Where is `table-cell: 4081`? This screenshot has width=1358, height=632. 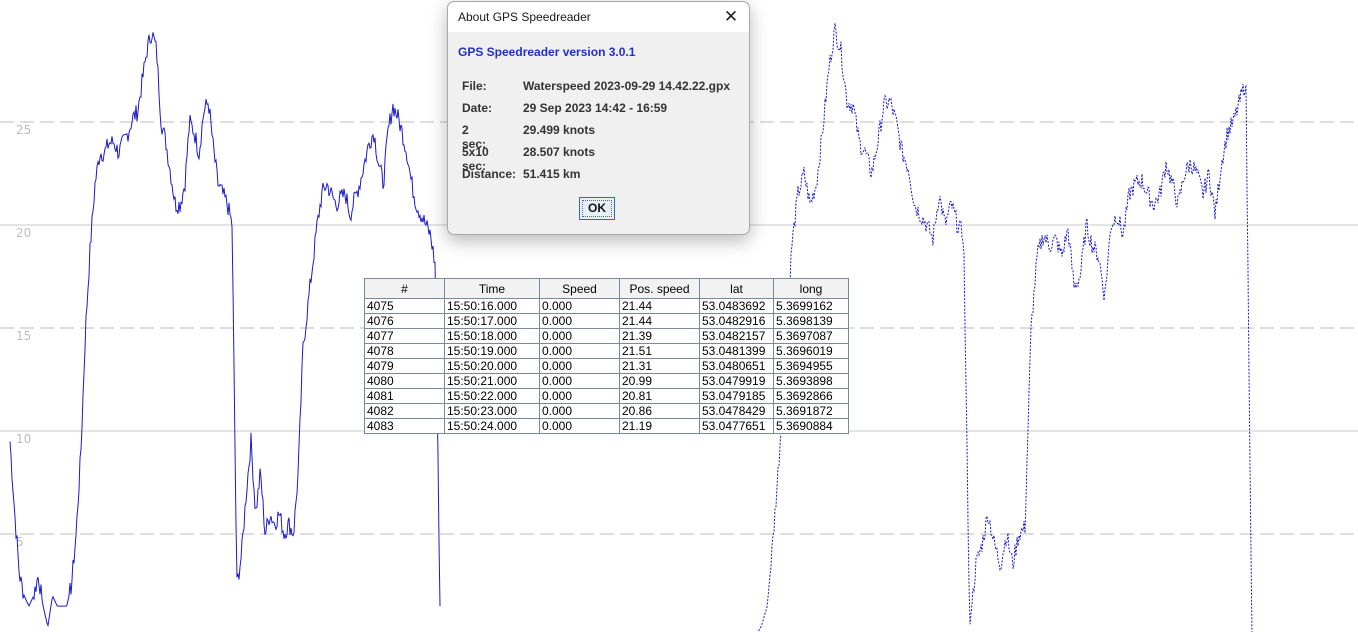 table-cell: 4081 is located at coordinates (404, 396).